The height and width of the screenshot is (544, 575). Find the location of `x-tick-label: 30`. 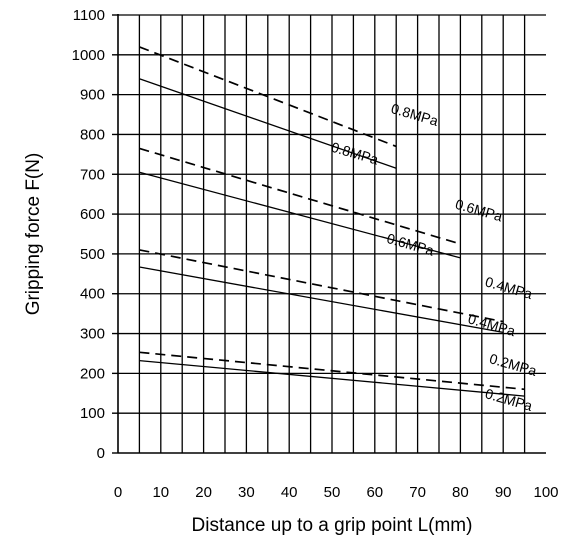

x-tick-label: 30 is located at coordinates (246, 492).